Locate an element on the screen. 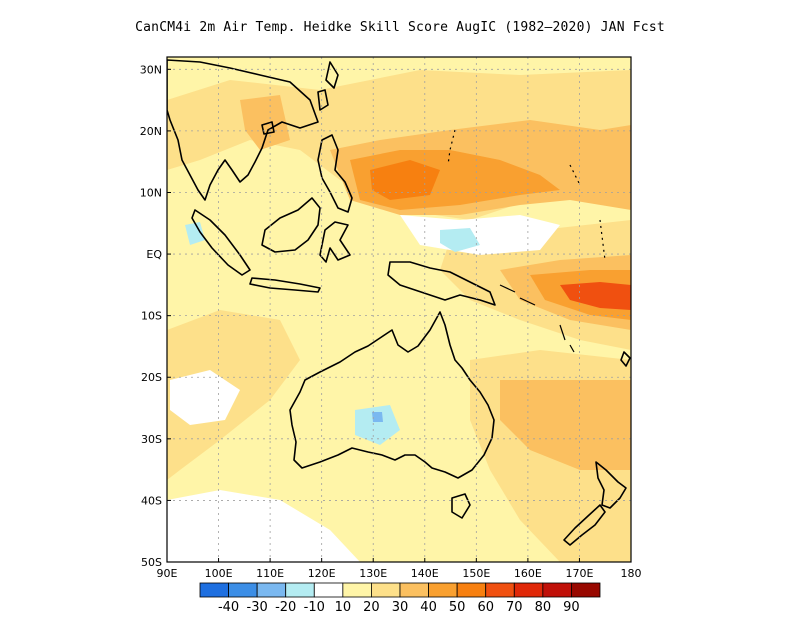 Image resolution: width=800 pixels, height=618 pixels. field-neg-aus is located at coordinates (377, 425).